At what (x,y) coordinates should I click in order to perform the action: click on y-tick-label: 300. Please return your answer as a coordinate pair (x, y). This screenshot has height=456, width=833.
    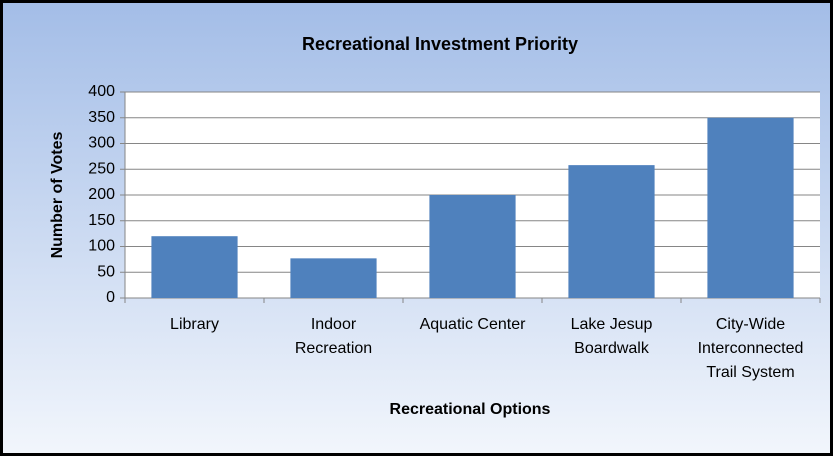
    Looking at the image, I should click on (101, 143).